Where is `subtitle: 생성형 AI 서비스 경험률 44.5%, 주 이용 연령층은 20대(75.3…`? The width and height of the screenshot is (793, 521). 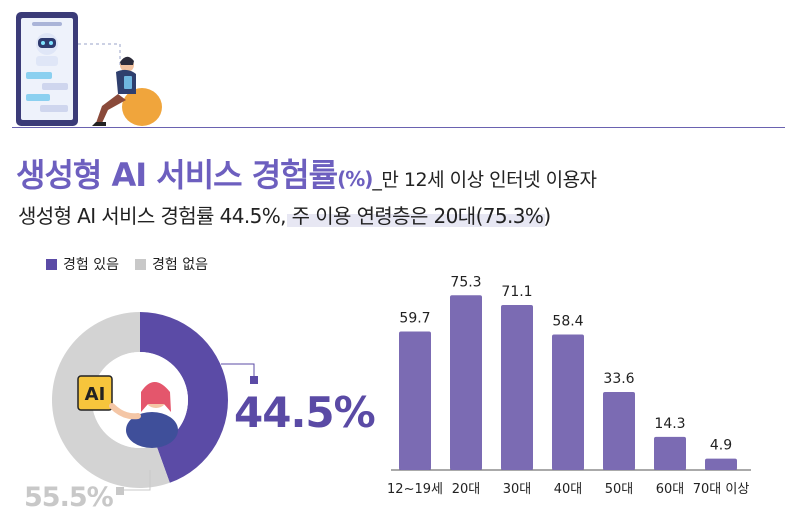 subtitle: 생성형 AI 서비스 경험률 44.5%, 주 이용 연령층은 20대(75.3… is located at coordinates (284, 216).